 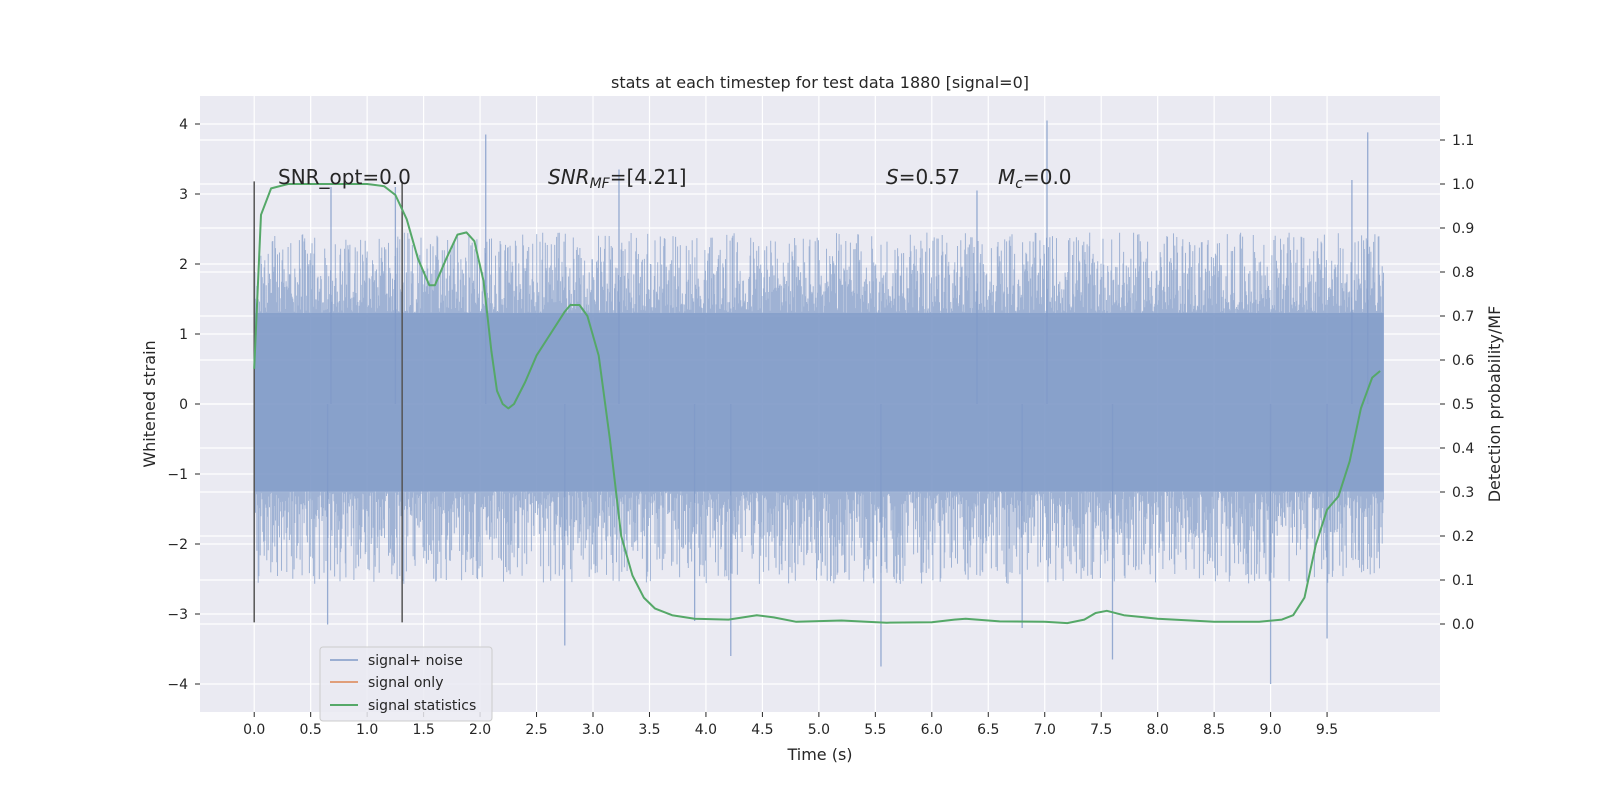 What do you see at coordinates (1463, 229) in the screenshot?
I see `y2-tick-label: 0.9` at bounding box center [1463, 229].